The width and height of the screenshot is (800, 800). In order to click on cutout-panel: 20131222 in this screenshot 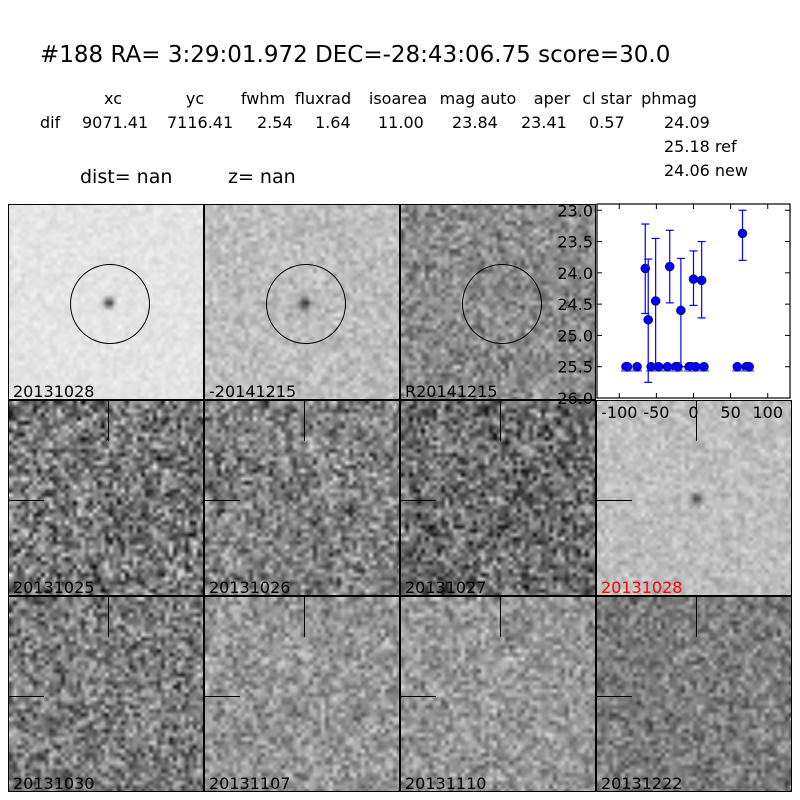, I will do `click(694, 694)`.